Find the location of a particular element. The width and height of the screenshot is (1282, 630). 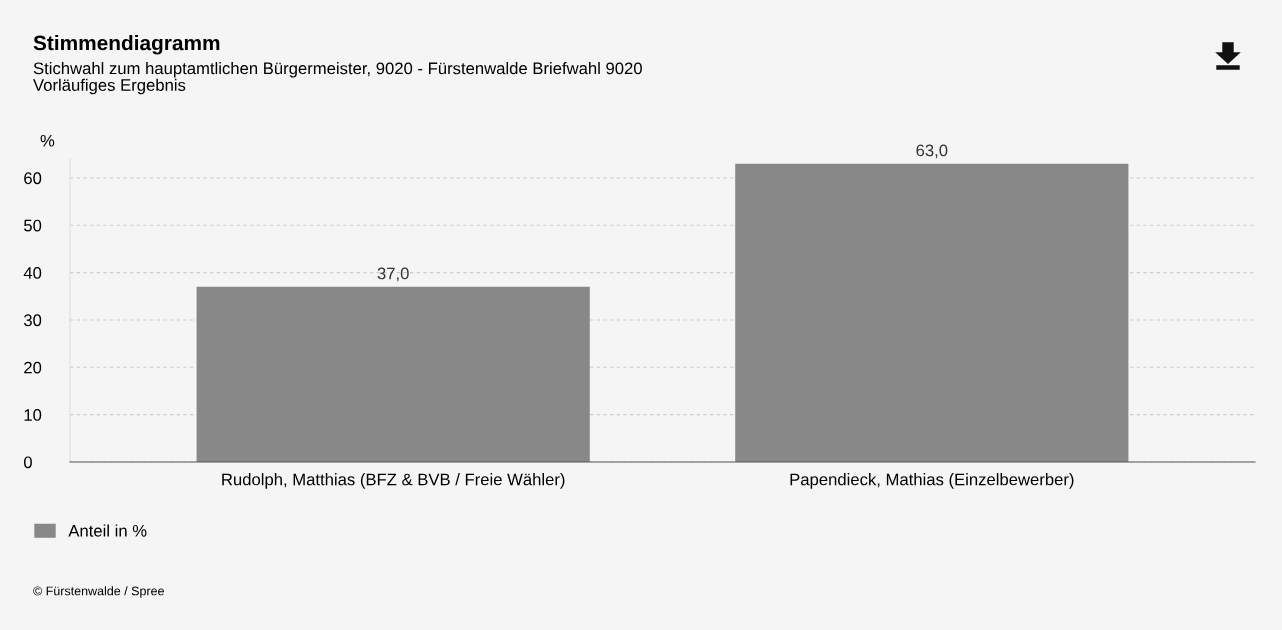

text: 63,0 is located at coordinates (932, 151).